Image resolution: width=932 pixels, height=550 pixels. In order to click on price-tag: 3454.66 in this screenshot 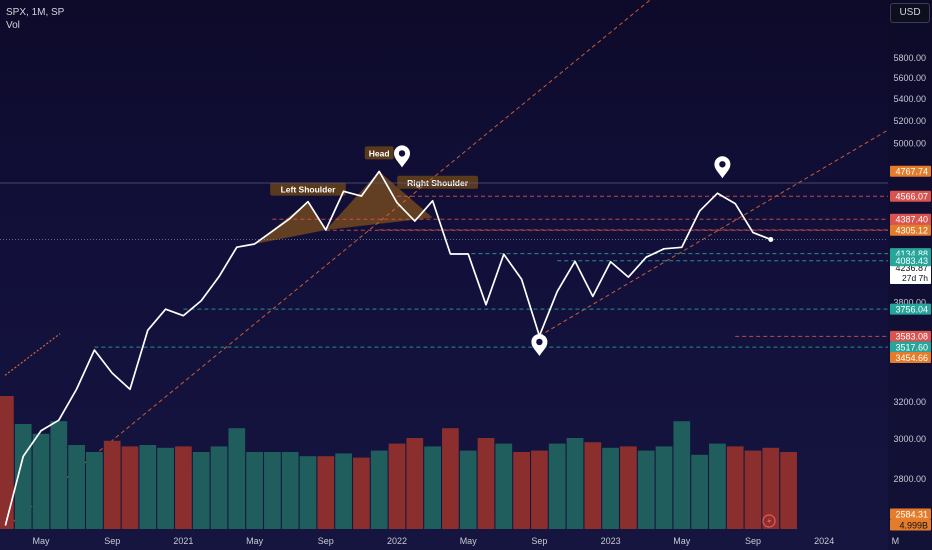, I will do `click(911, 358)`.